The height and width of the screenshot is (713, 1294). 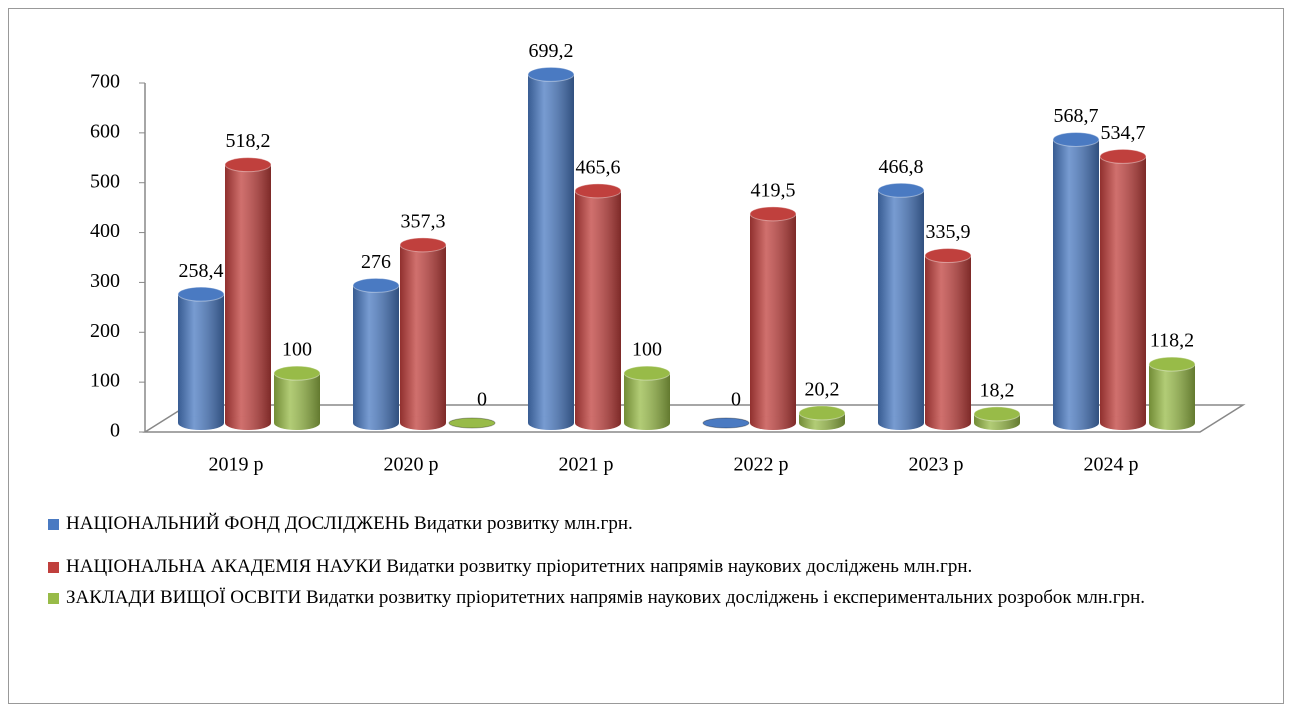 I want to click on data-label: 335,9, so click(x=948, y=232).